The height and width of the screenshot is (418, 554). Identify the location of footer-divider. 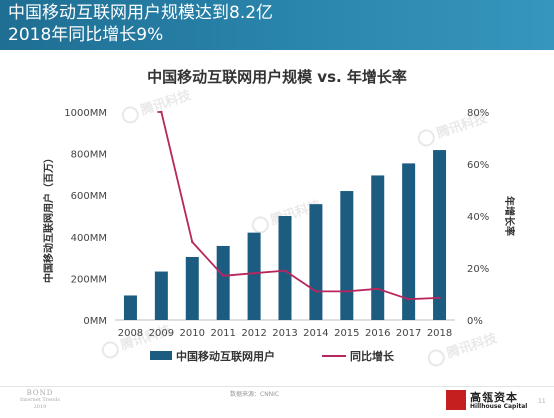
(277, 386).